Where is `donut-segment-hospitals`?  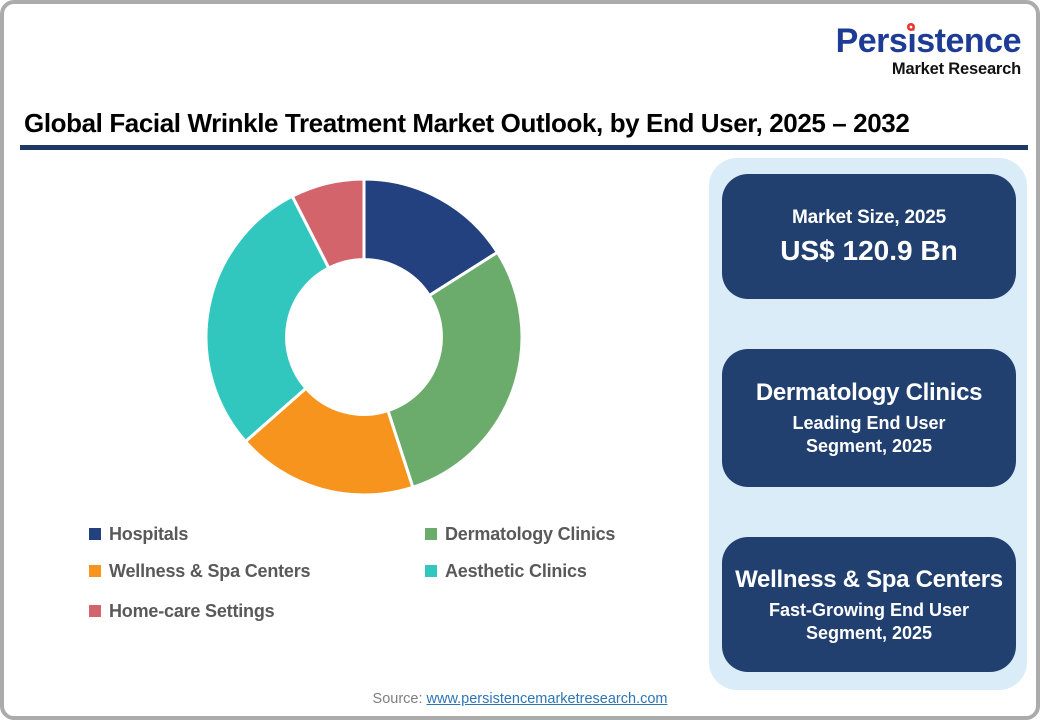
donut-segment-hospitals is located at coordinates (430, 237).